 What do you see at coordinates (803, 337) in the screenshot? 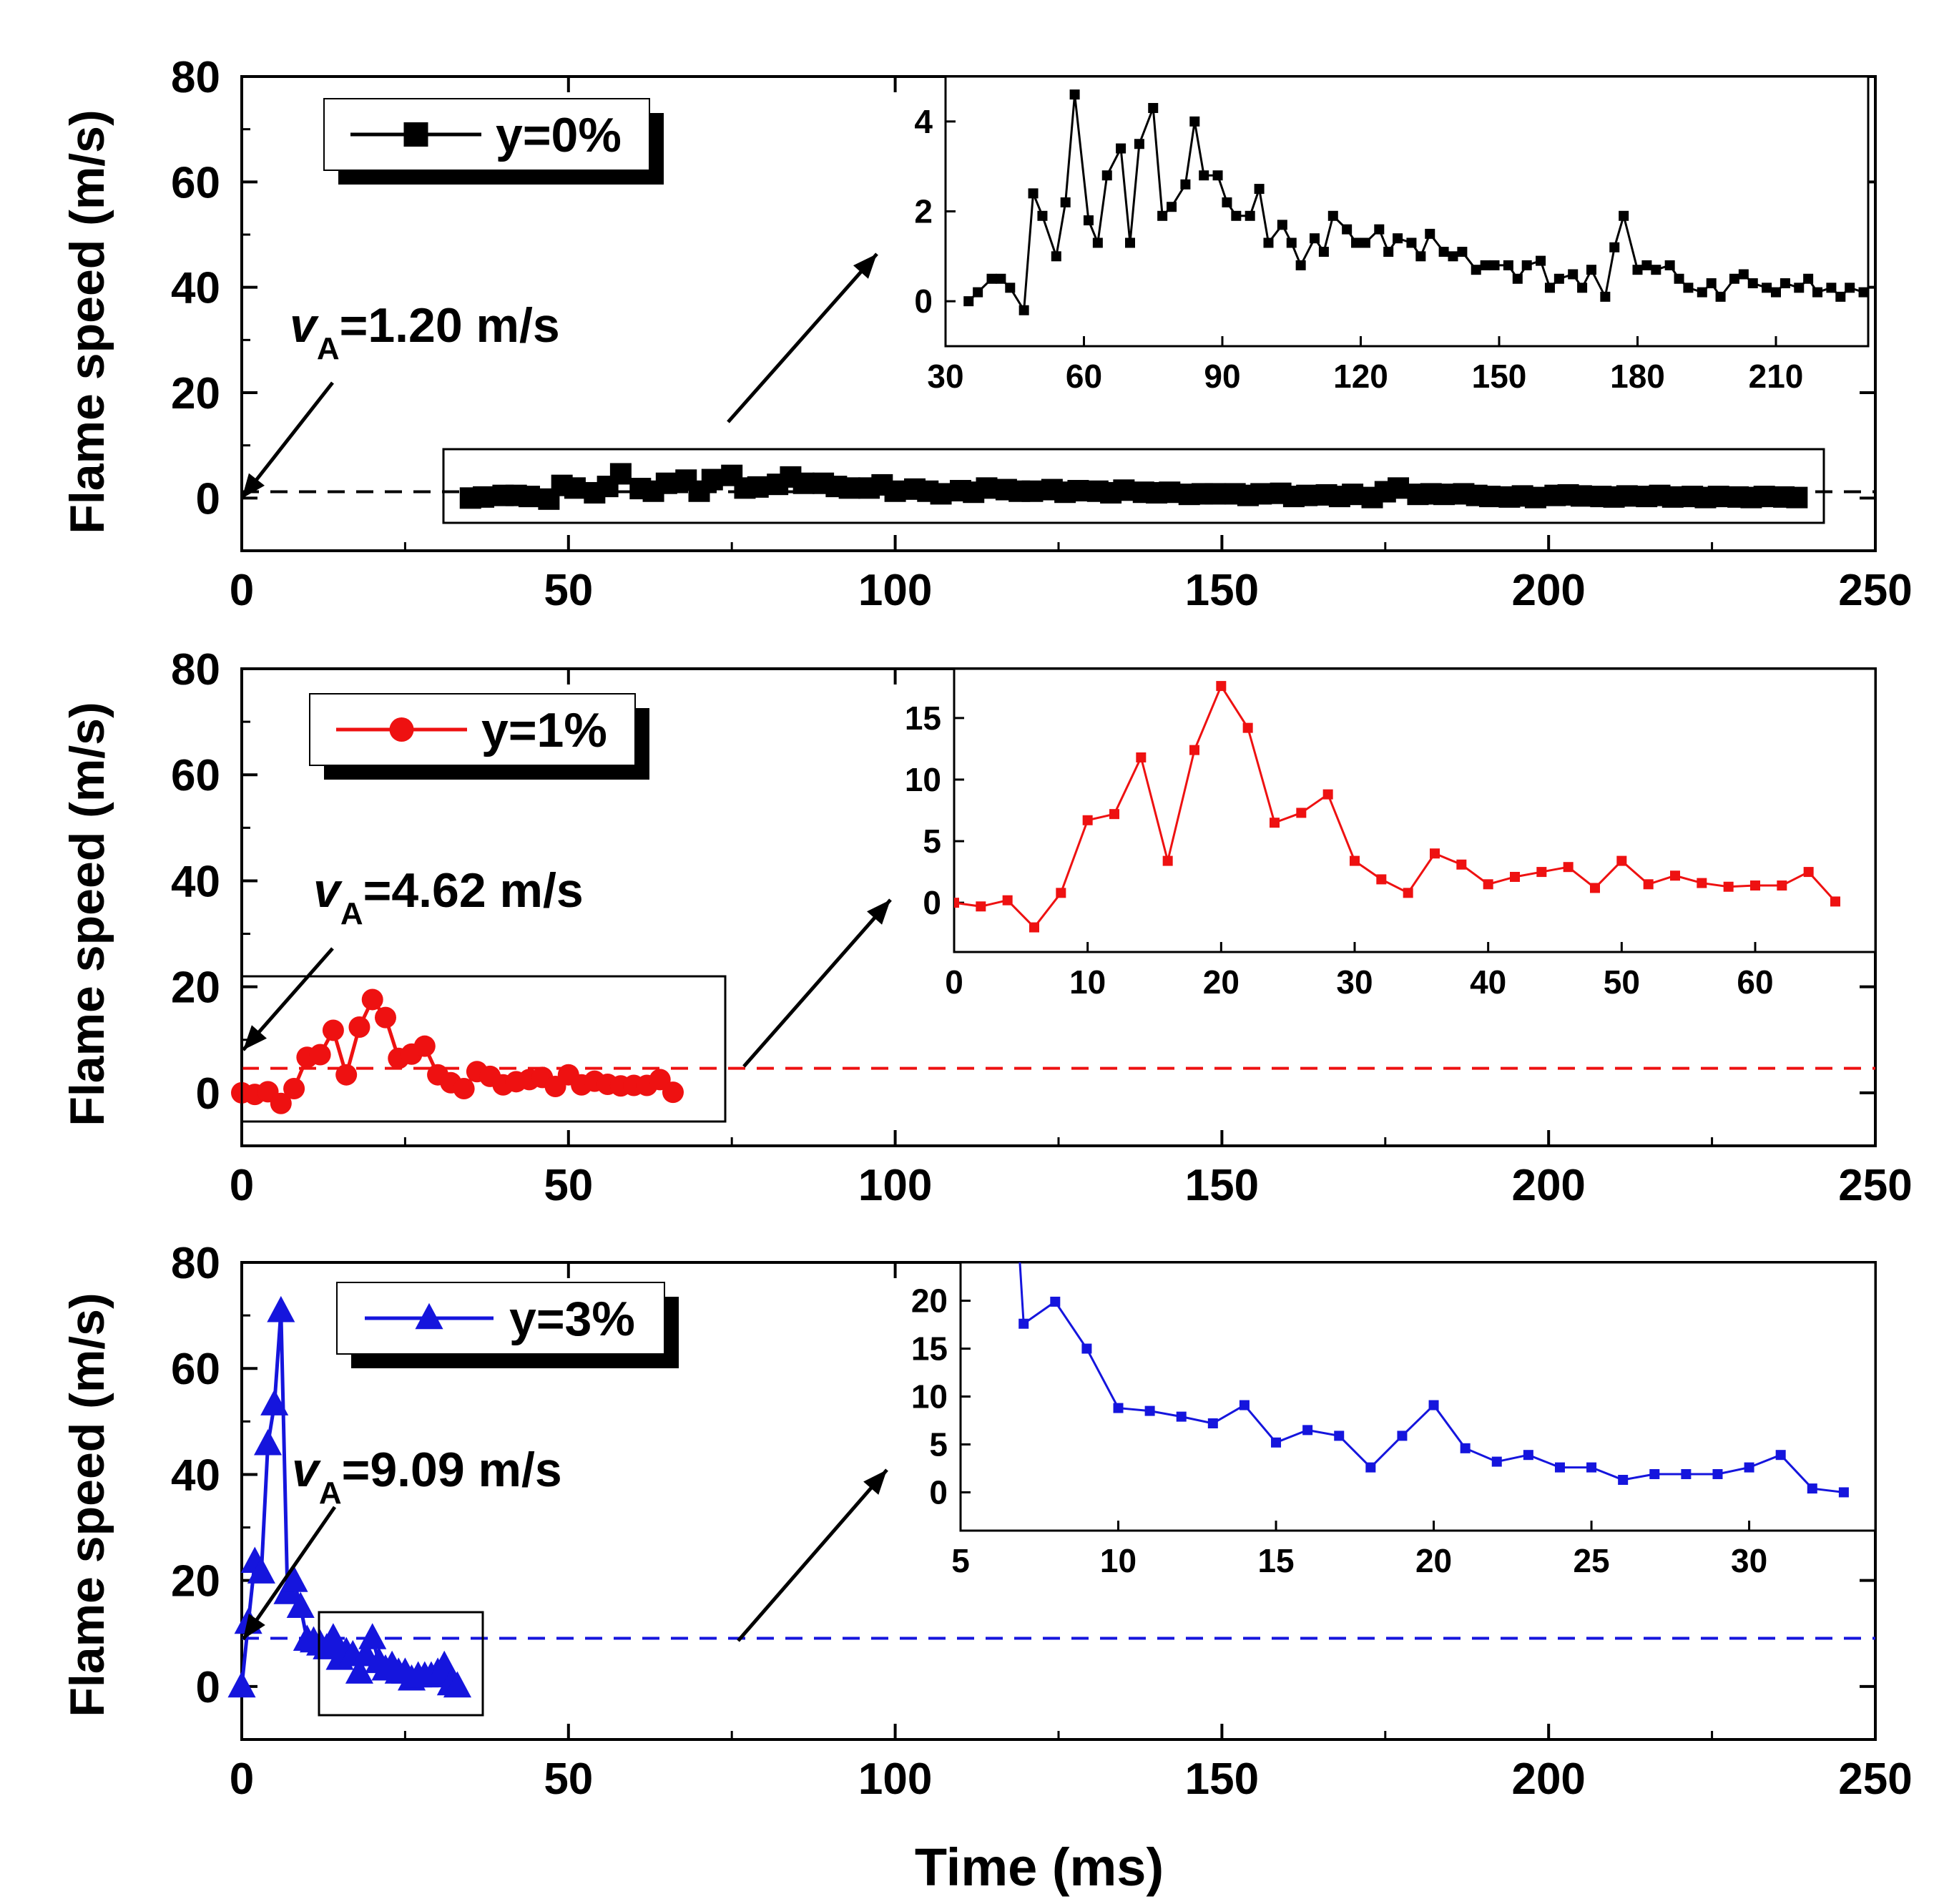
I see `zoom-arrow` at bounding box center [803, 337].